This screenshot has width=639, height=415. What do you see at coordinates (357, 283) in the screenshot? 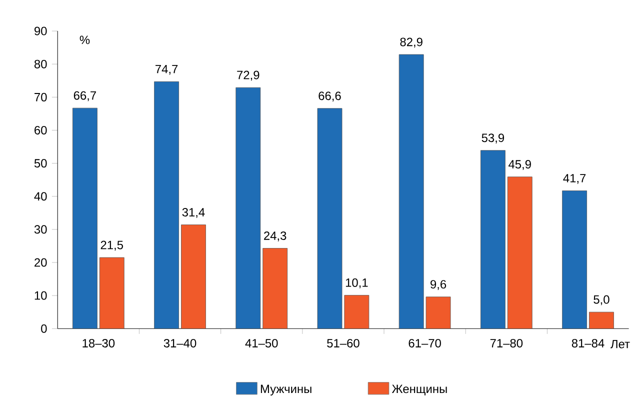
I see `data-label: 10,1` at bounding box center [357, 283].